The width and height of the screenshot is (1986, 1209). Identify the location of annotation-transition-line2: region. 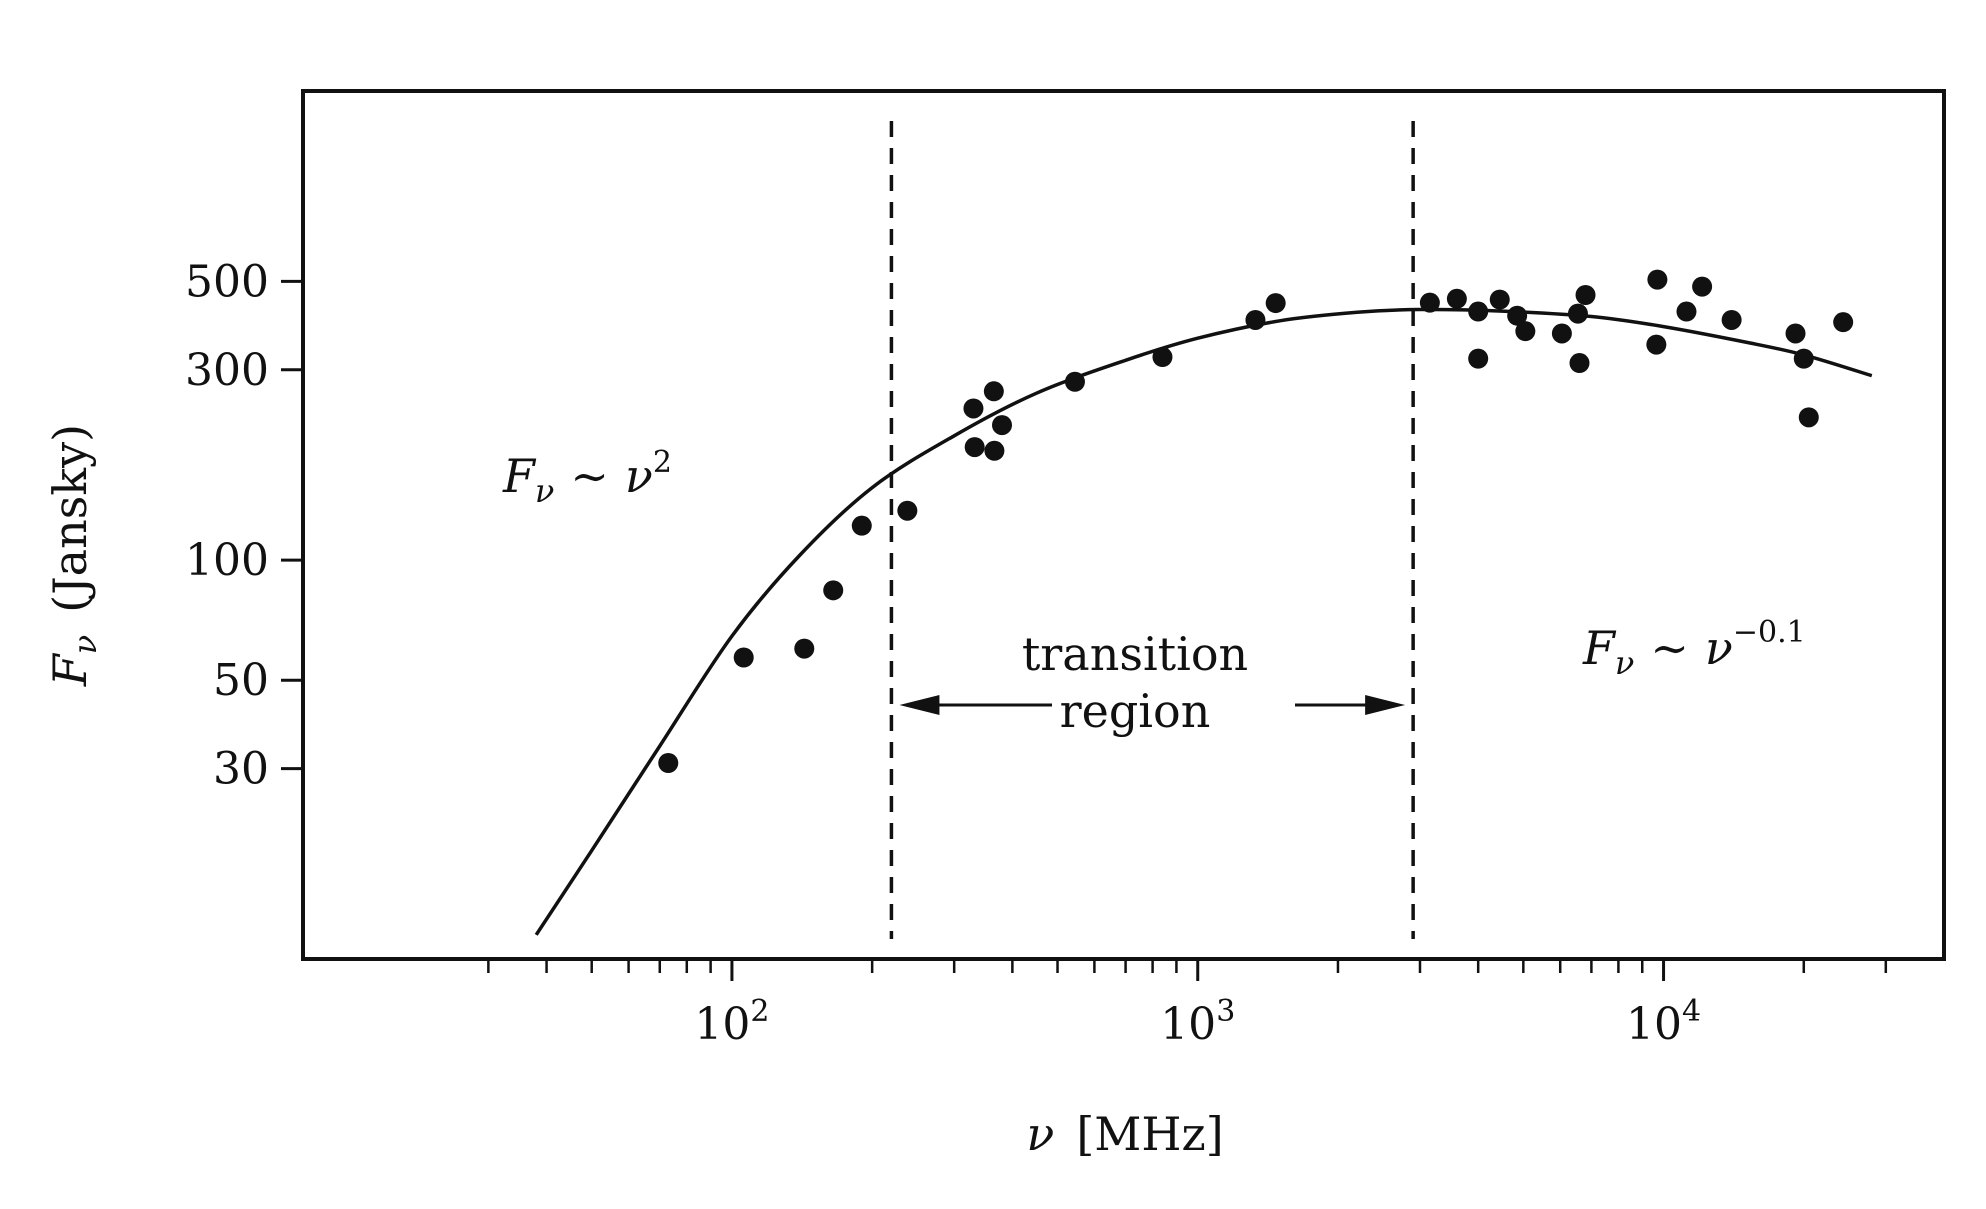
(1135, 711).